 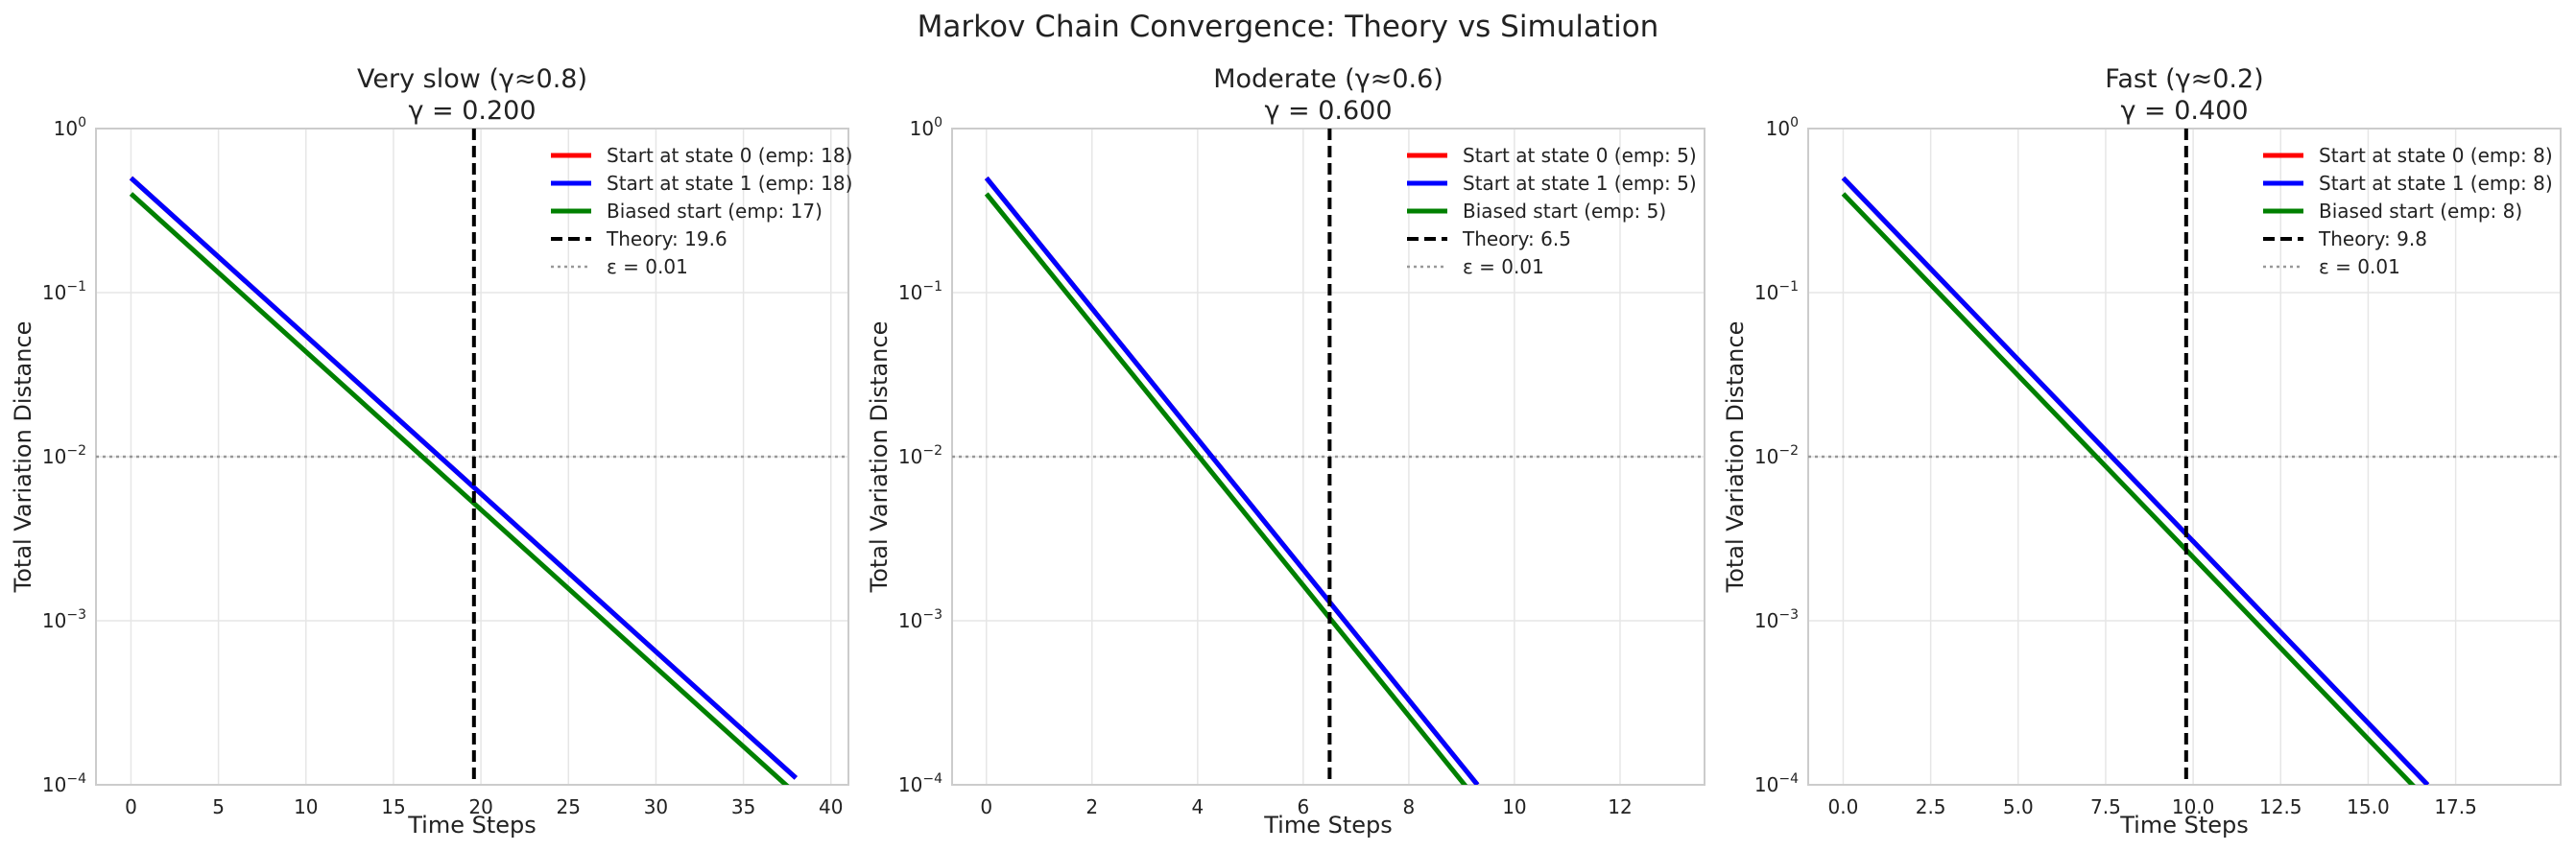 I want to click on x-tick-label: 15.0, so click(x=2368, y=806).